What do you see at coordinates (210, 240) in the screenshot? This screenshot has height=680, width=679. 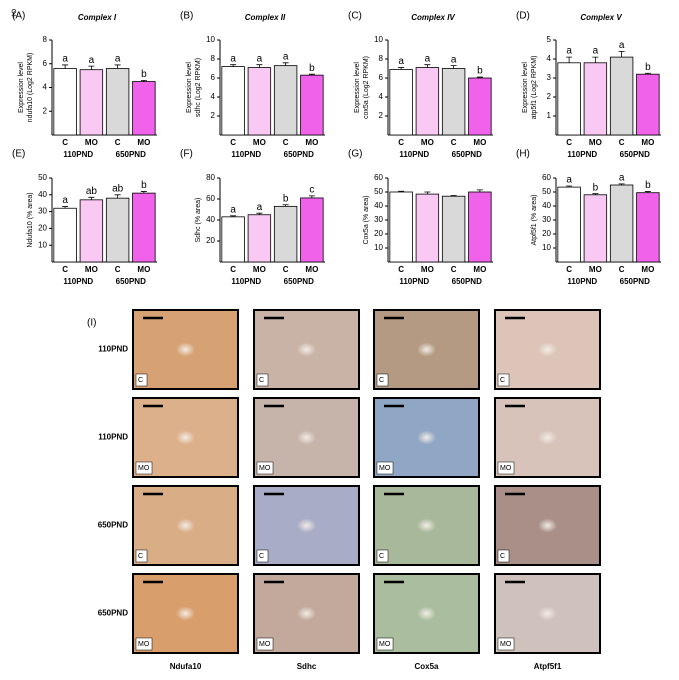 I see `y-tick-label: 20` at bounding box center [210, 240].